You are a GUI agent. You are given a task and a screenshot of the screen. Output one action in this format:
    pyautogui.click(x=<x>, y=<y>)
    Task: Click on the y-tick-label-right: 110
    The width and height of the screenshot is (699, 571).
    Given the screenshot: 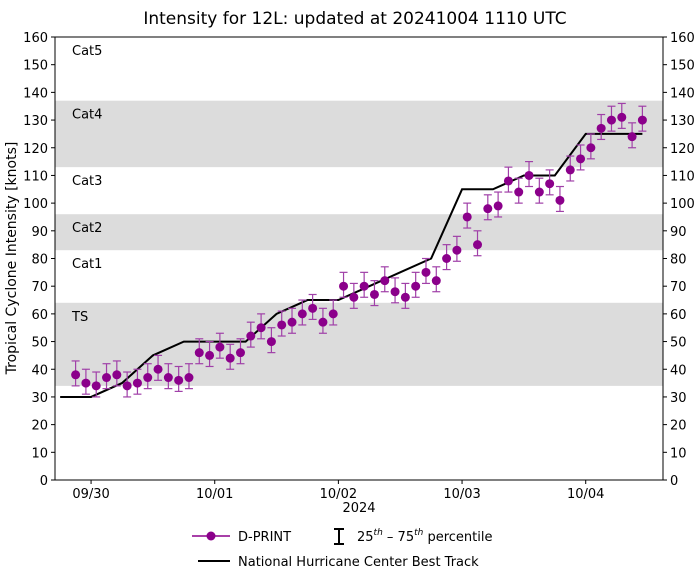 What is the action you would take?
    pyautogui.click(x=682, y=176)
    